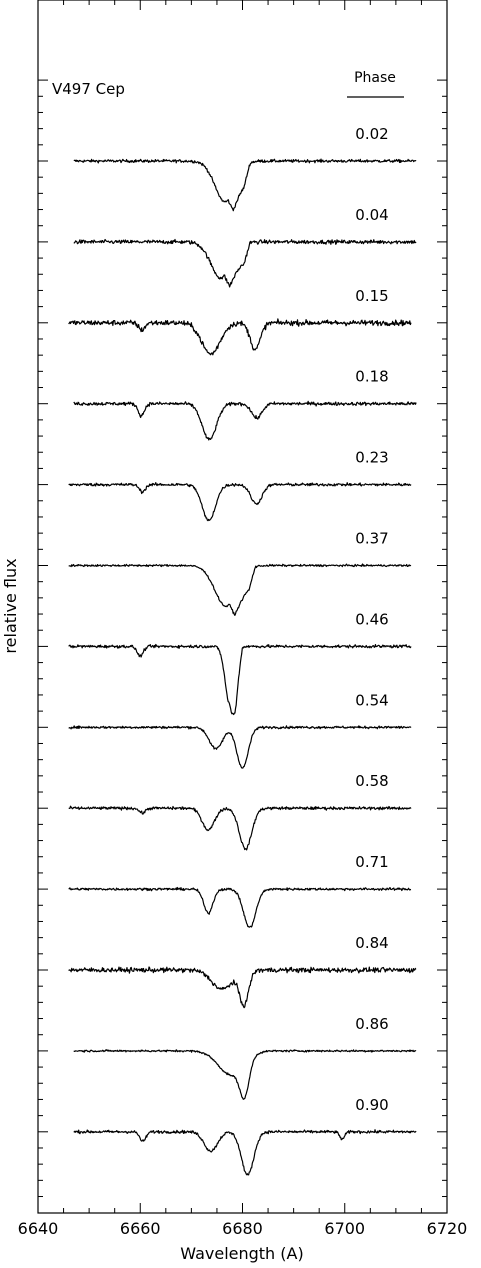 This screenshot has height=1268, width=481. Describe the element at coordinates (371, 296) in the screenshot. I see `phase-label: 0.15` at that location.